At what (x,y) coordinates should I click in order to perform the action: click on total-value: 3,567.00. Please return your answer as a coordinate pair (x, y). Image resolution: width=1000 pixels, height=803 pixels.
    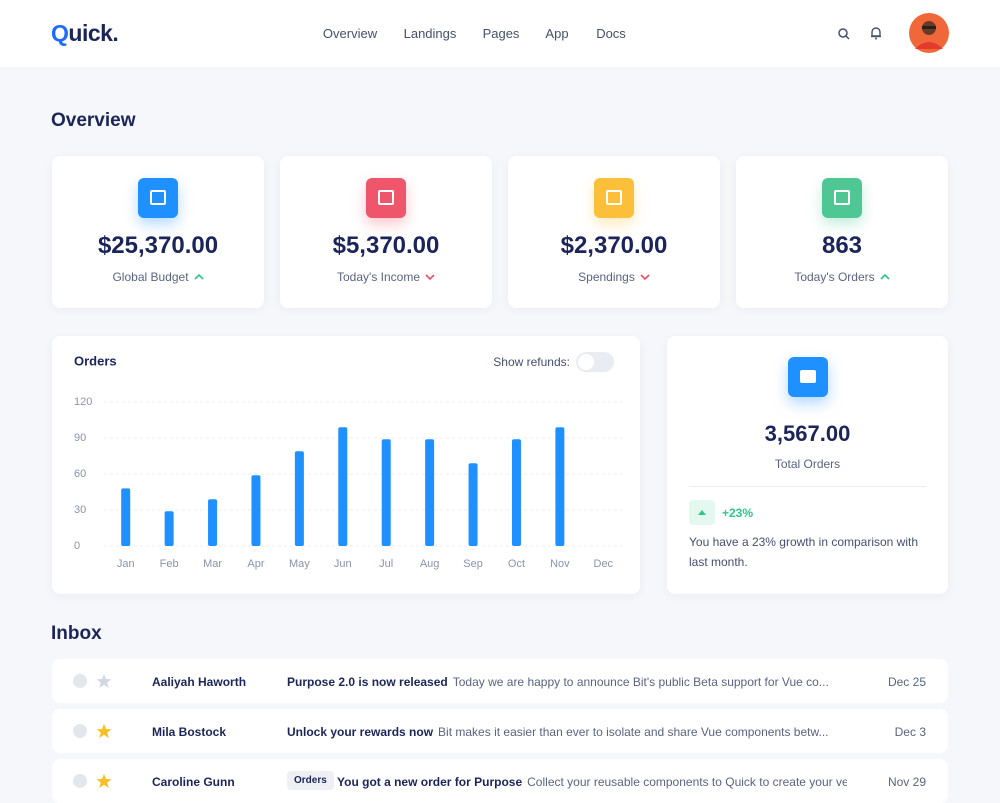
    Looking at the image, I should click on (807, 433).